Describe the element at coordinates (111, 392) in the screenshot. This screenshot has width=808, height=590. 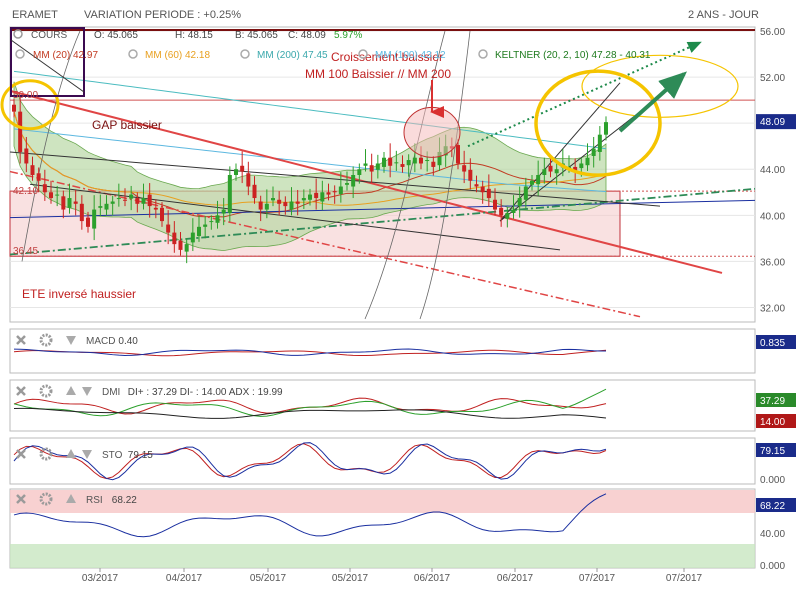
I see `dmi-label: DMI` at that location.